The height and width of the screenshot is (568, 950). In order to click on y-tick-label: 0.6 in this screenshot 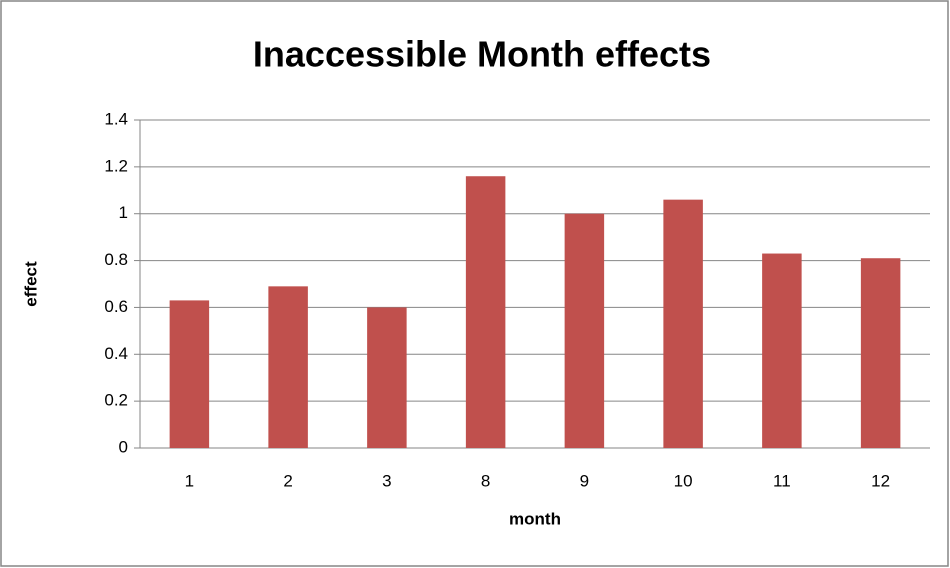, I will do `click(116, 306)`.